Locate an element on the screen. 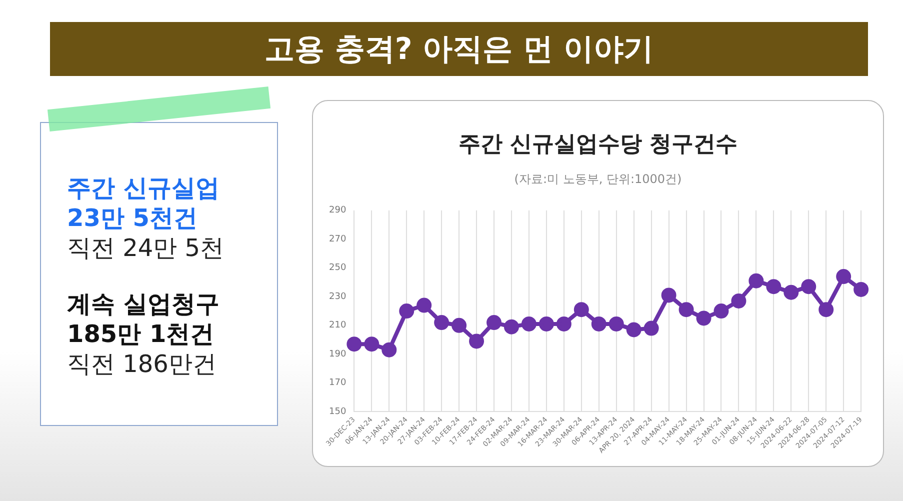 This screenshot has height=501, width=903. text: 직전 24만 5천 is located at coordinates (145, 248).